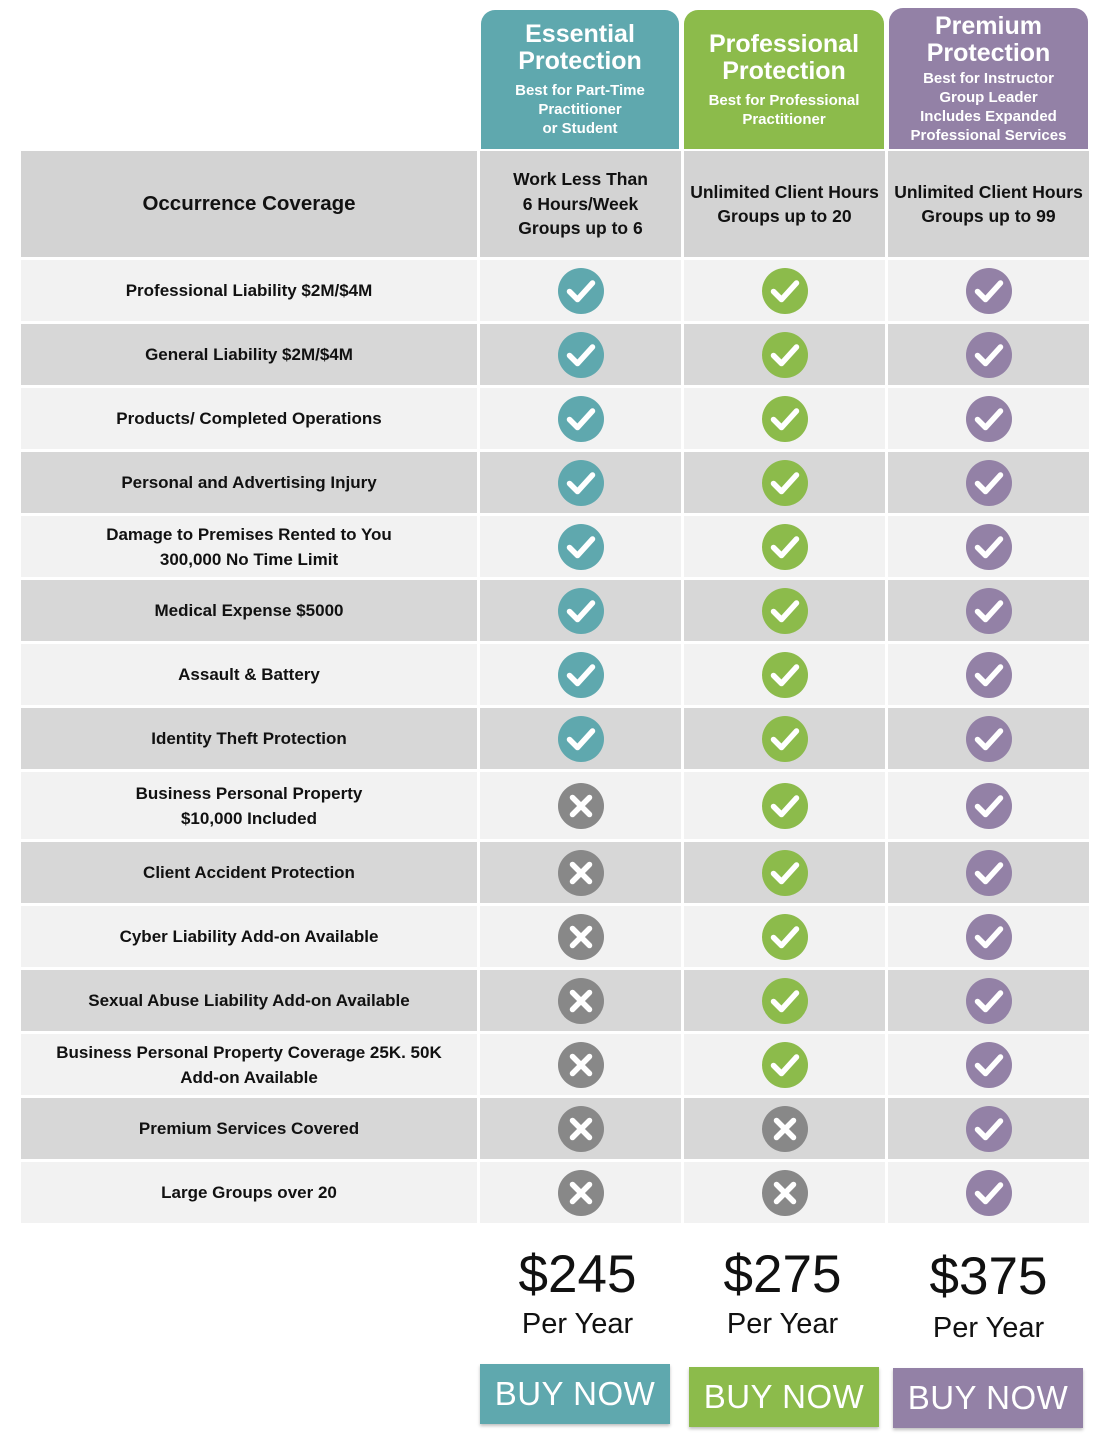 The image size is (1112, 1440). I want to click on coverage-feature-label: Premium Services Covered, so click(249, 1128).